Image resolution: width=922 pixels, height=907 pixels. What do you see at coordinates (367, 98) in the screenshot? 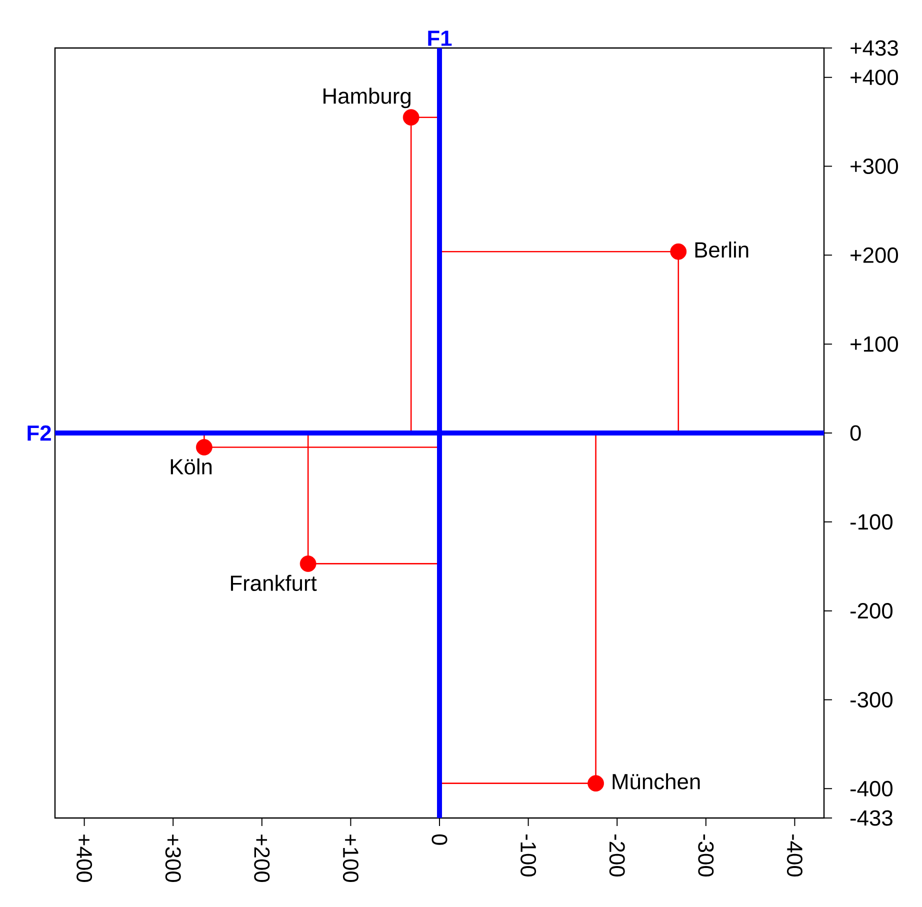
I see `annotation: Hamburg` at bounding box center [367, 98].